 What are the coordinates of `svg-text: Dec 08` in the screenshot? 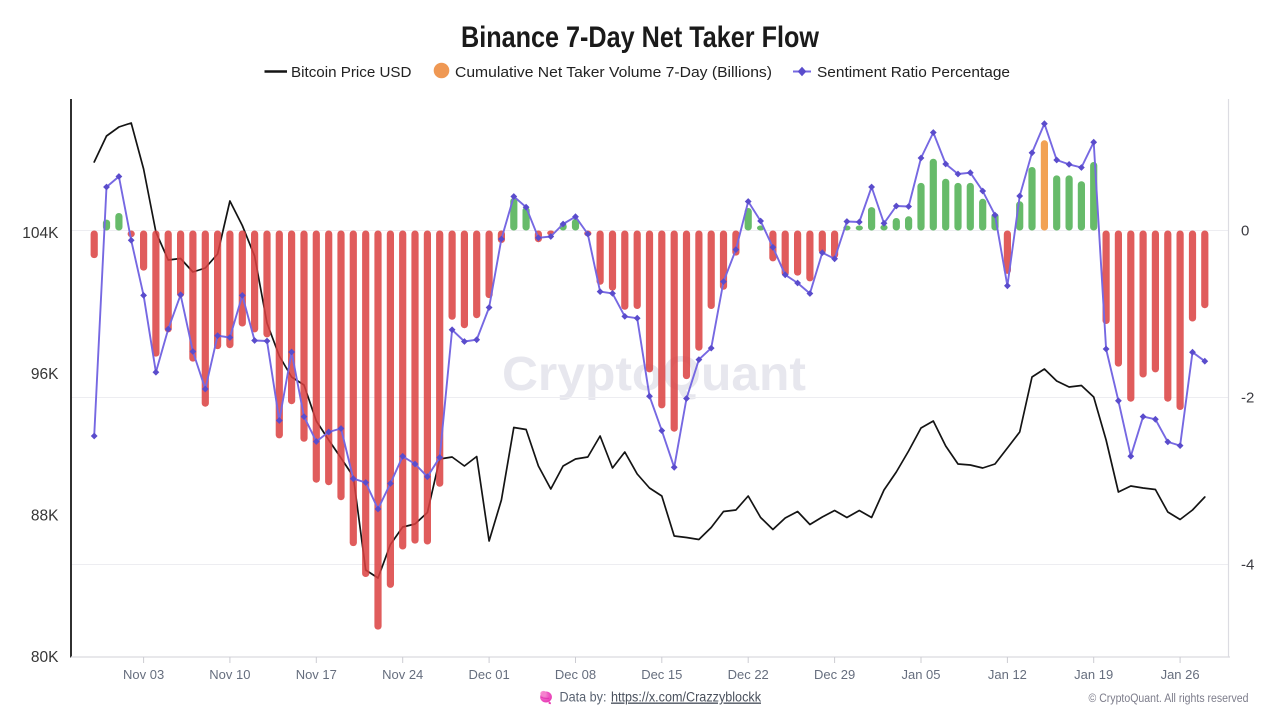 It's located at (575, 674).